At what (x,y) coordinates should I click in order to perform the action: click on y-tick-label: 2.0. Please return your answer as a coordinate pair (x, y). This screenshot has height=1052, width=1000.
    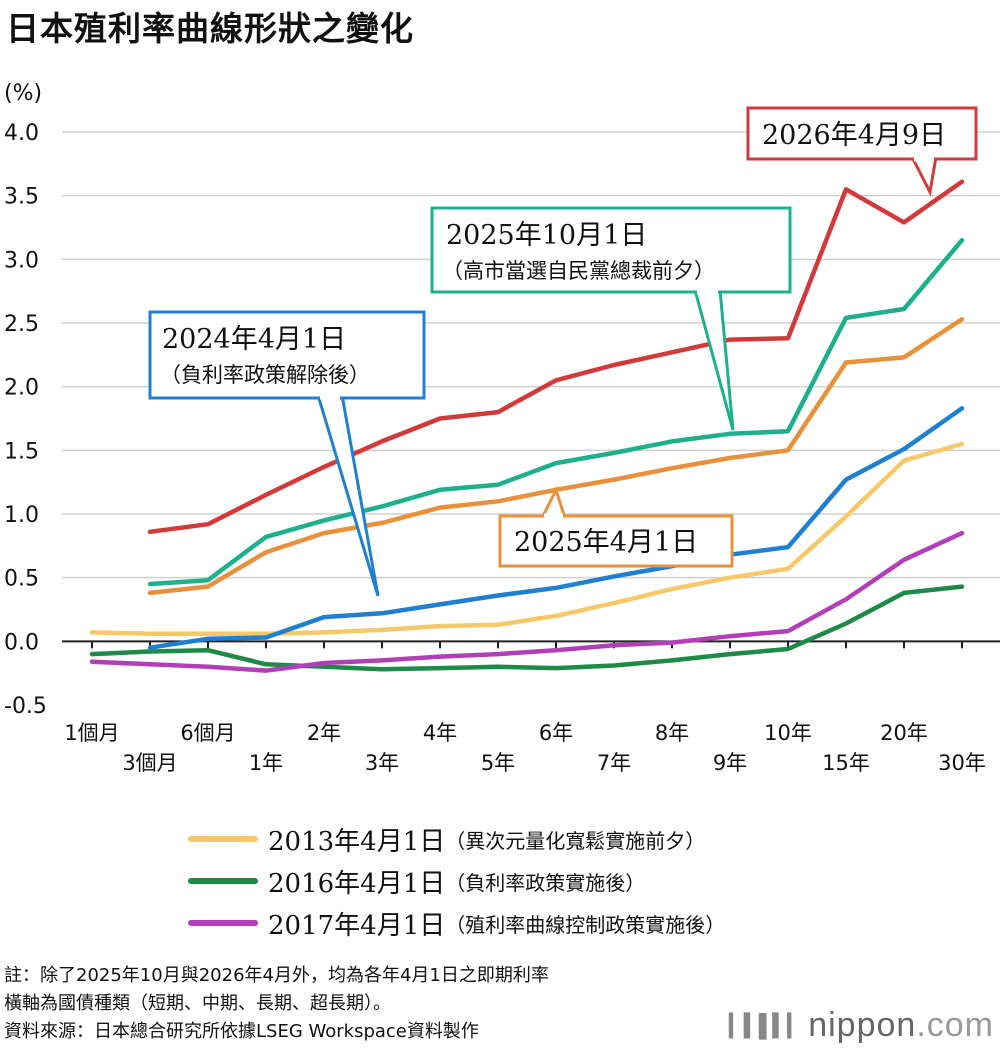
    Looking at the image, I should click on (21, 388).